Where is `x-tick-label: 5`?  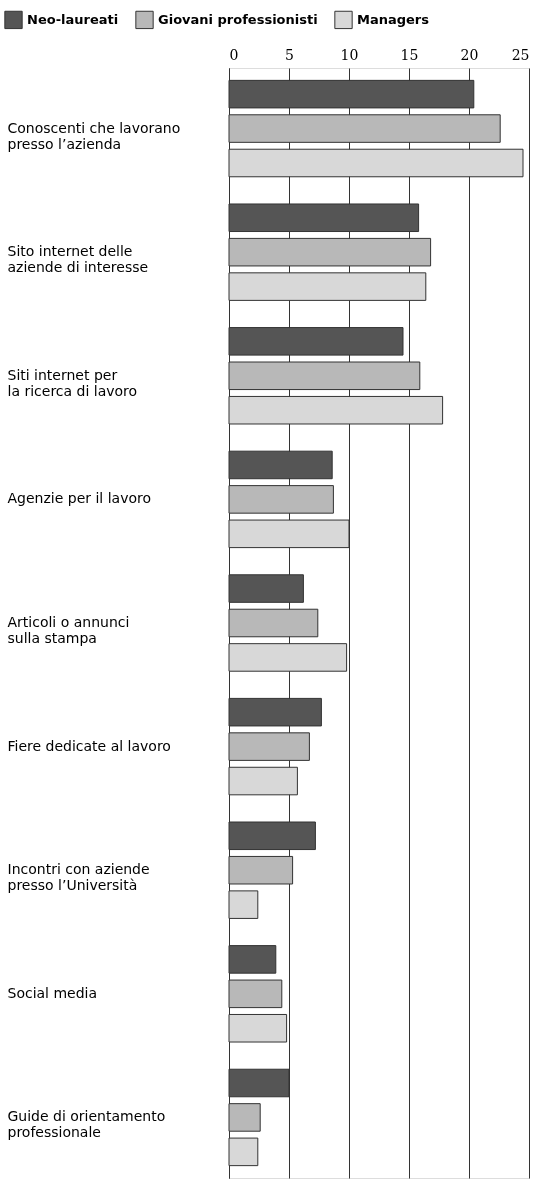 x-tick-label: 5 is located at coordinates (289, 54).